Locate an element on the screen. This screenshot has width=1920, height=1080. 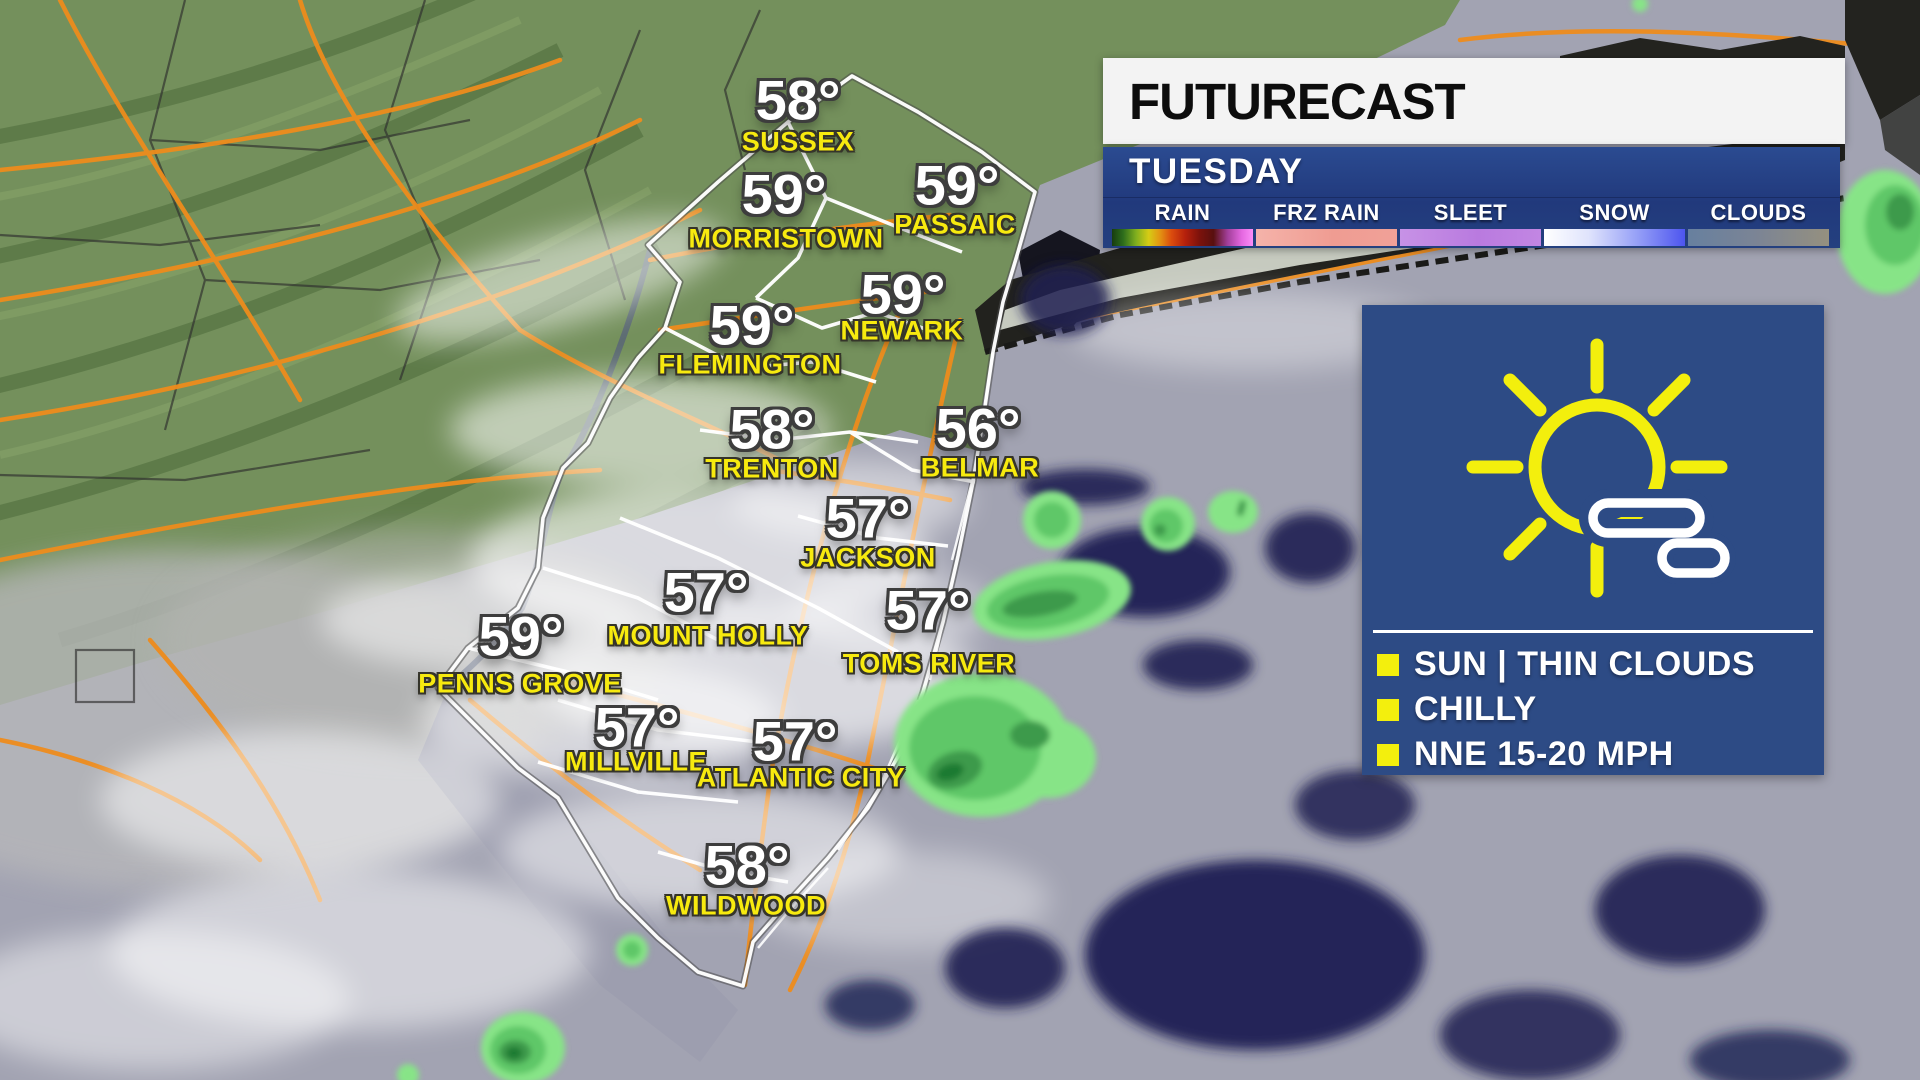
legend-item: SLEET is located at coordinates (1470, 223).